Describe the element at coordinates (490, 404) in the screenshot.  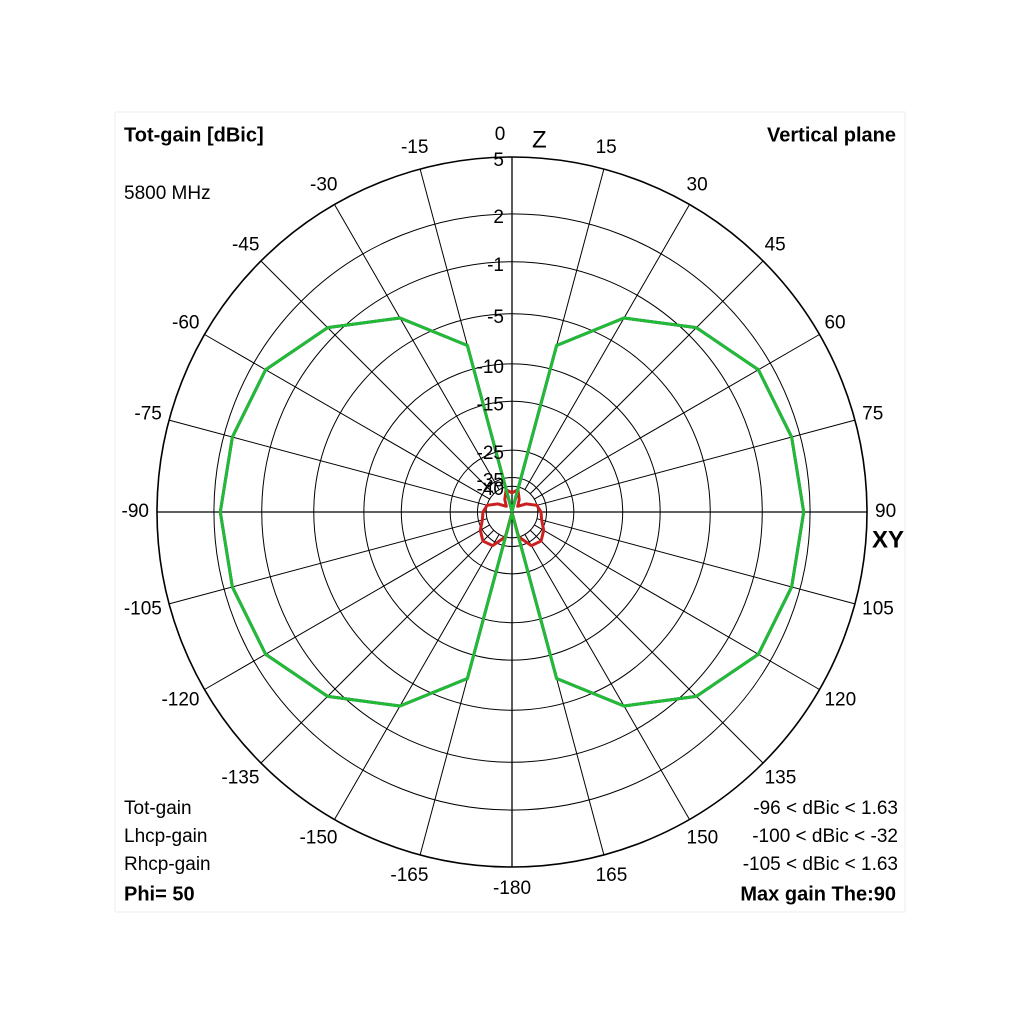
I see `r-tick-label: -15` at that location.